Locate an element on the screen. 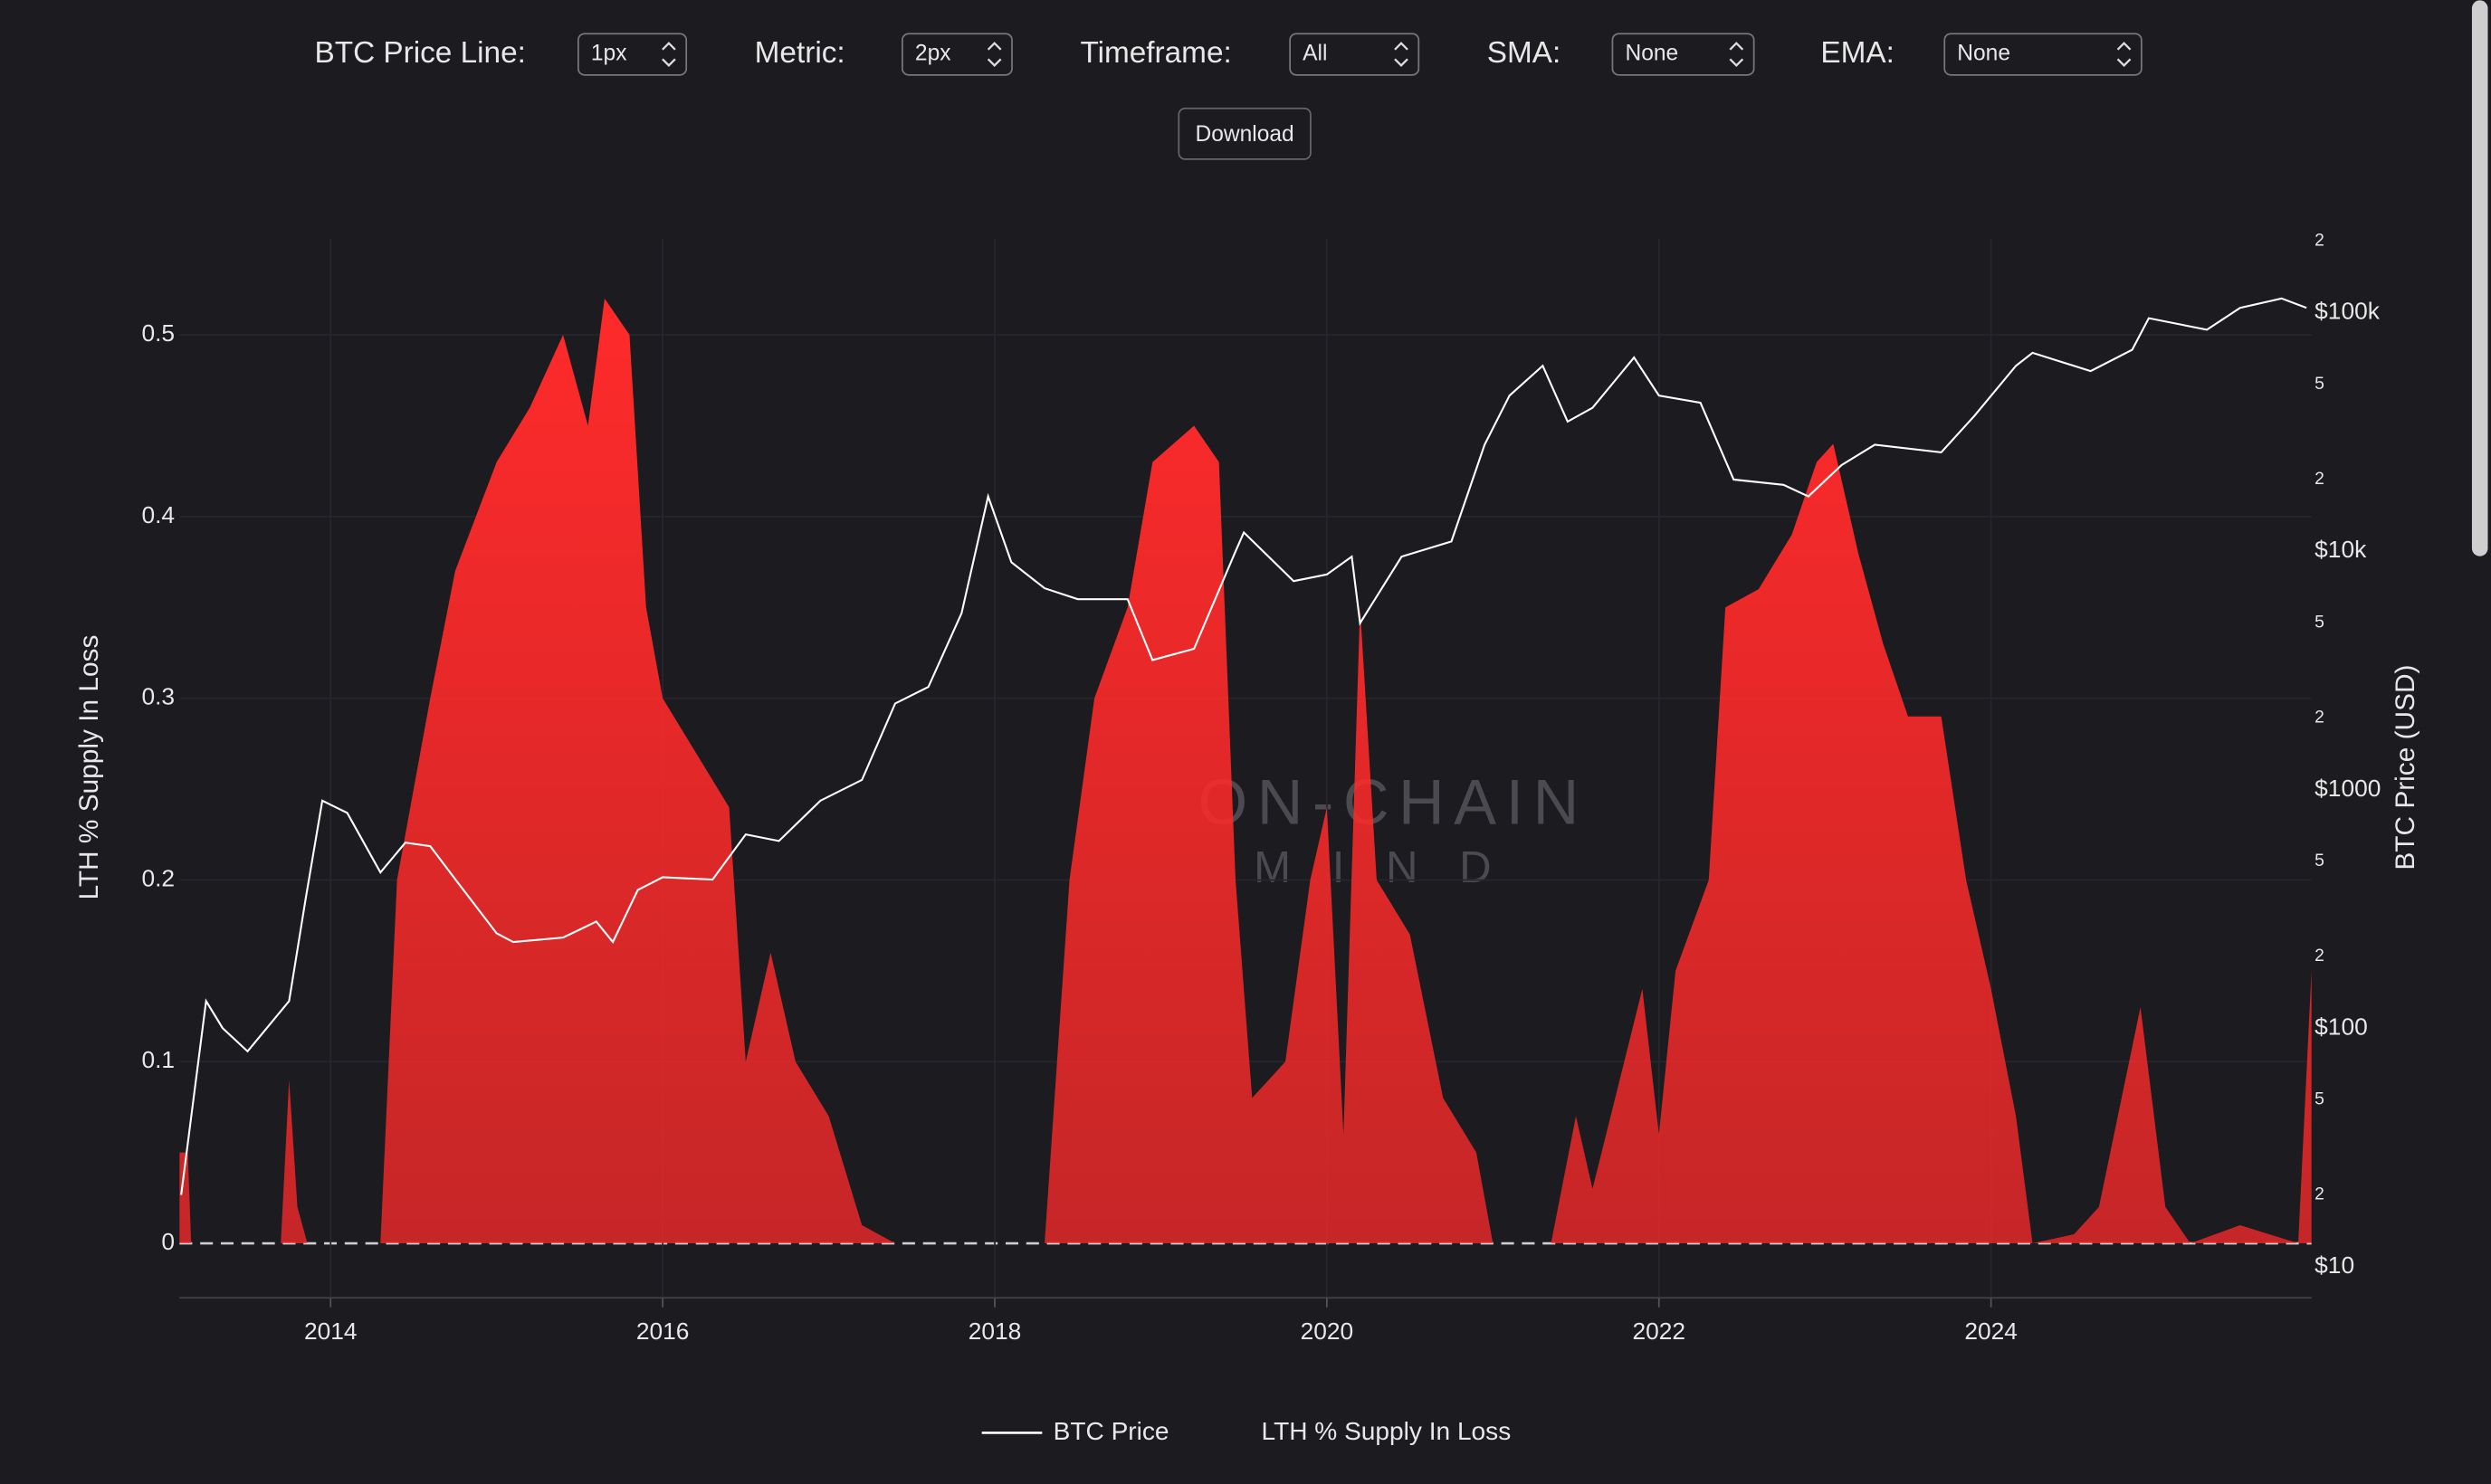 This screenshot has height=1484, width=2491. download-label: Download is located at coordinates (1244, 134).